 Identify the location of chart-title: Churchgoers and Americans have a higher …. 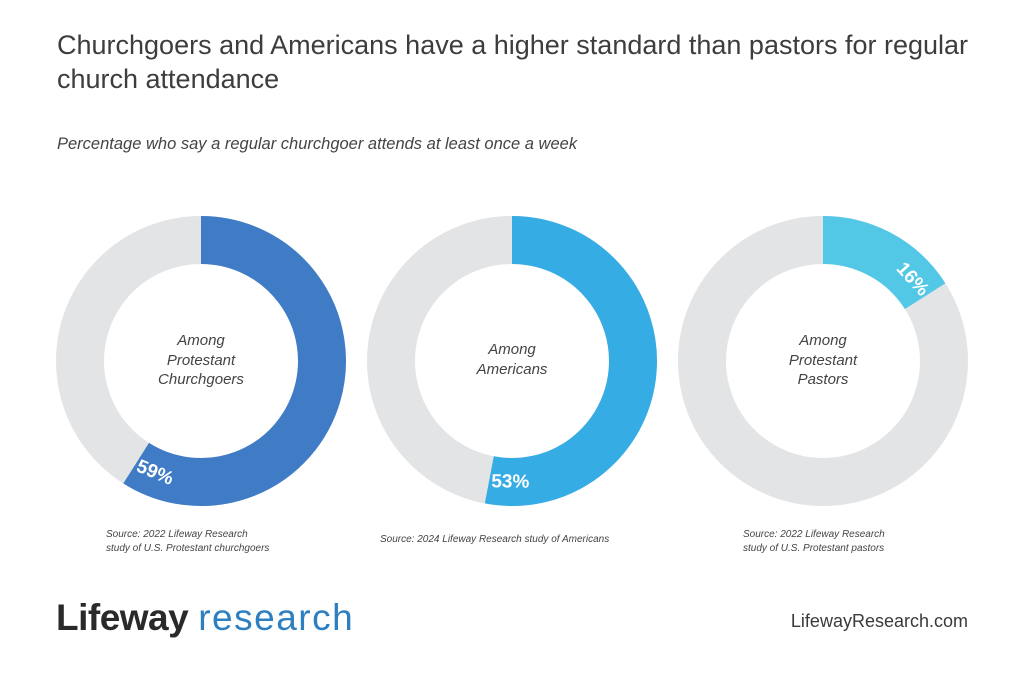
(513, 62).